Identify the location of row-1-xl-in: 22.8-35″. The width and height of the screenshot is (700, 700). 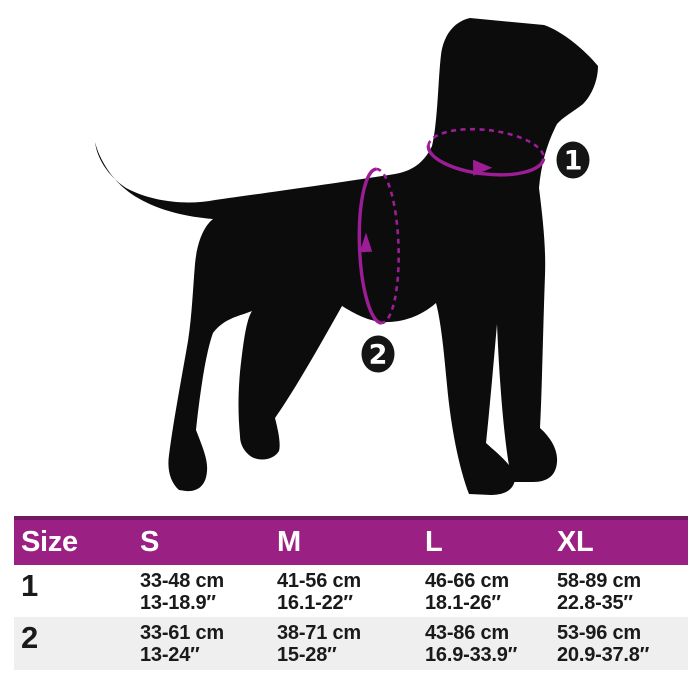
(595, 603).